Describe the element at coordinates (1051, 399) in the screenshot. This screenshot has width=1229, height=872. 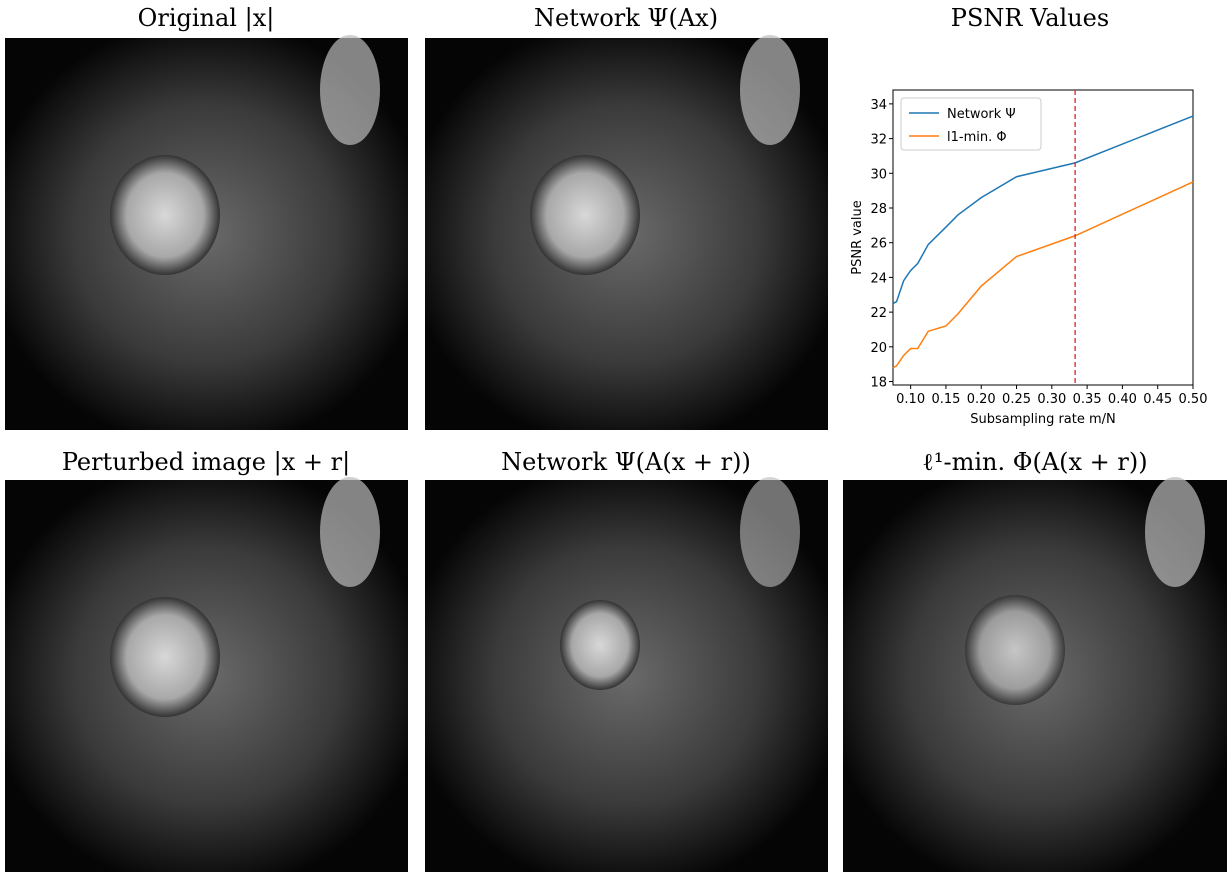
I see `x-tick-label: 0.30` at that location.